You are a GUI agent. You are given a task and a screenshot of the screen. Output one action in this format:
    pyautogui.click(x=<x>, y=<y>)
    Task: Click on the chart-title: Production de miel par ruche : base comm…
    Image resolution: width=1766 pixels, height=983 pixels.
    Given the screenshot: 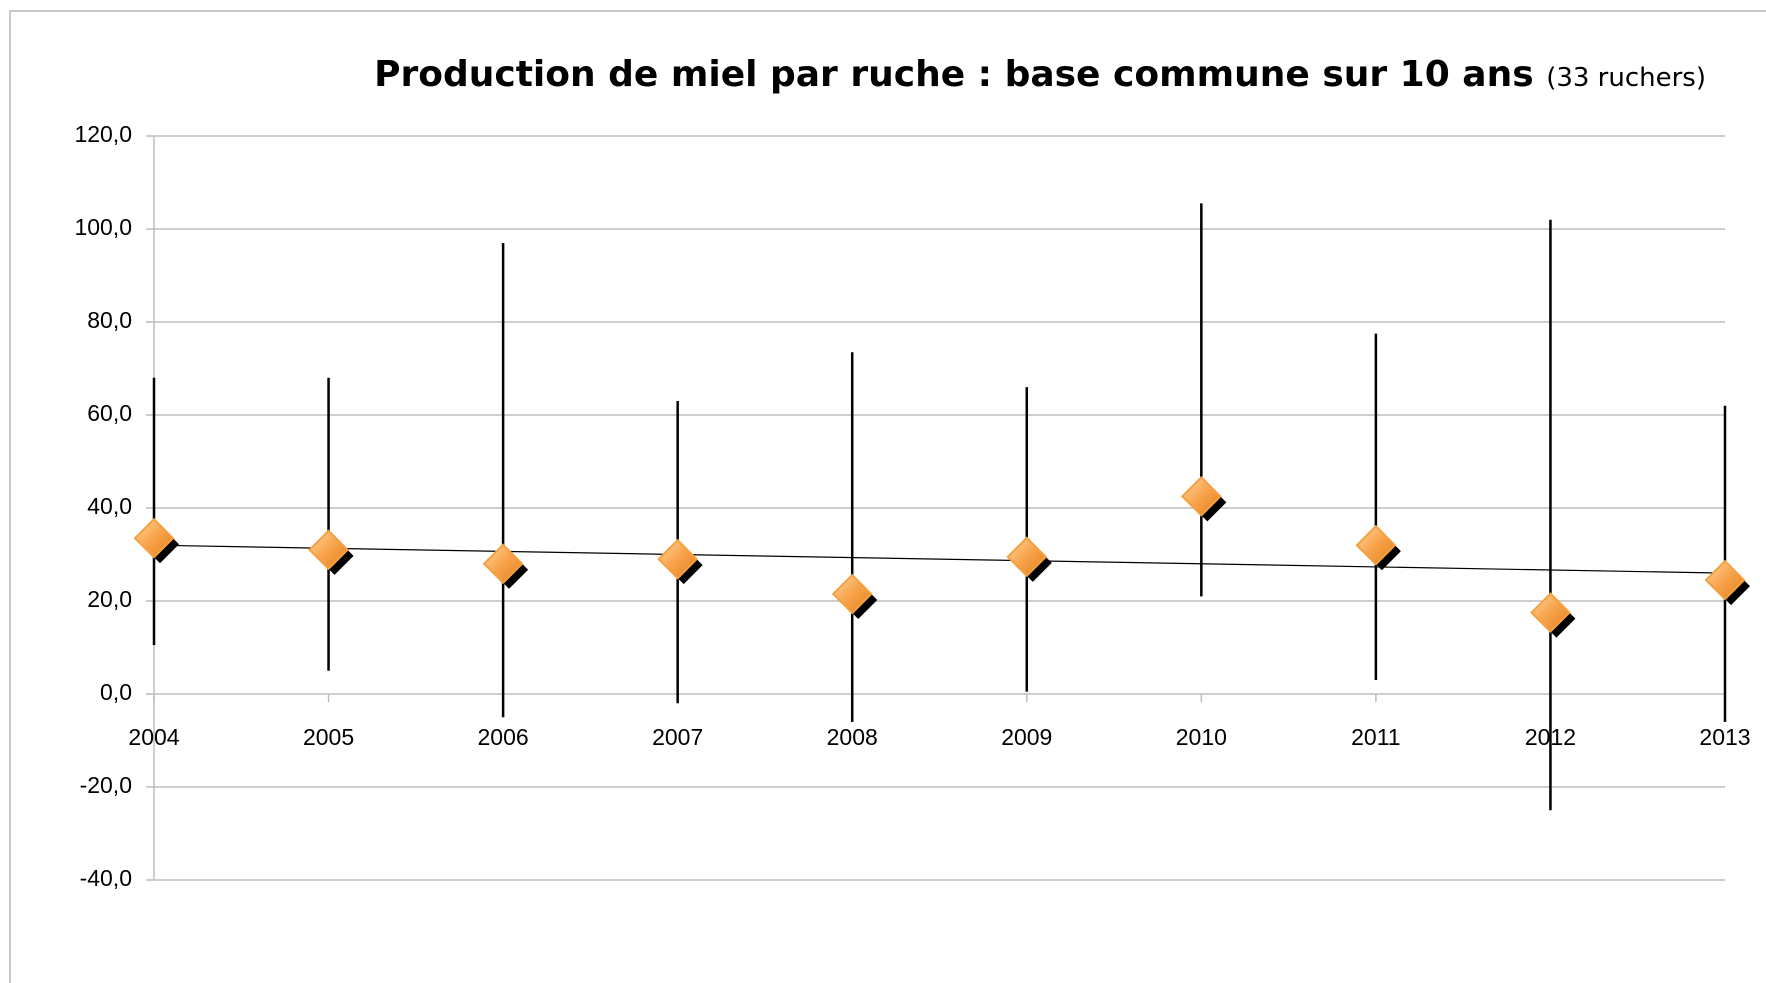 What is the action you would take?
    pyautogui.click(x=1040, y=74)
    